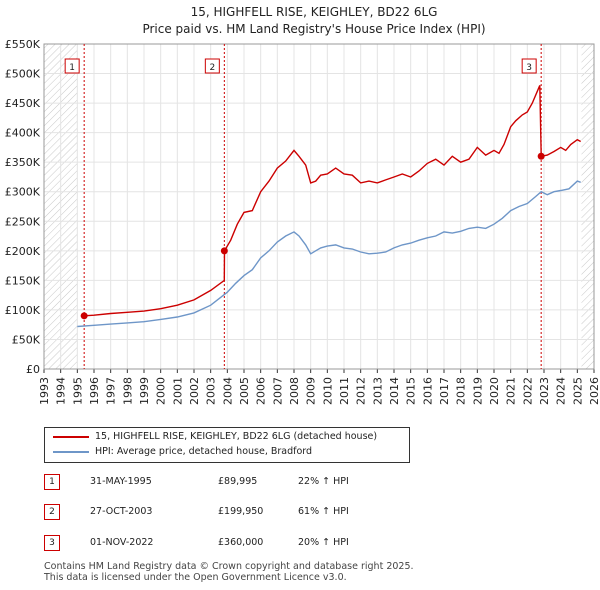 Image resolution: width=600 pixels, height=590 pixels. I want to click on sale-price: £199,950, so click(241, 511).